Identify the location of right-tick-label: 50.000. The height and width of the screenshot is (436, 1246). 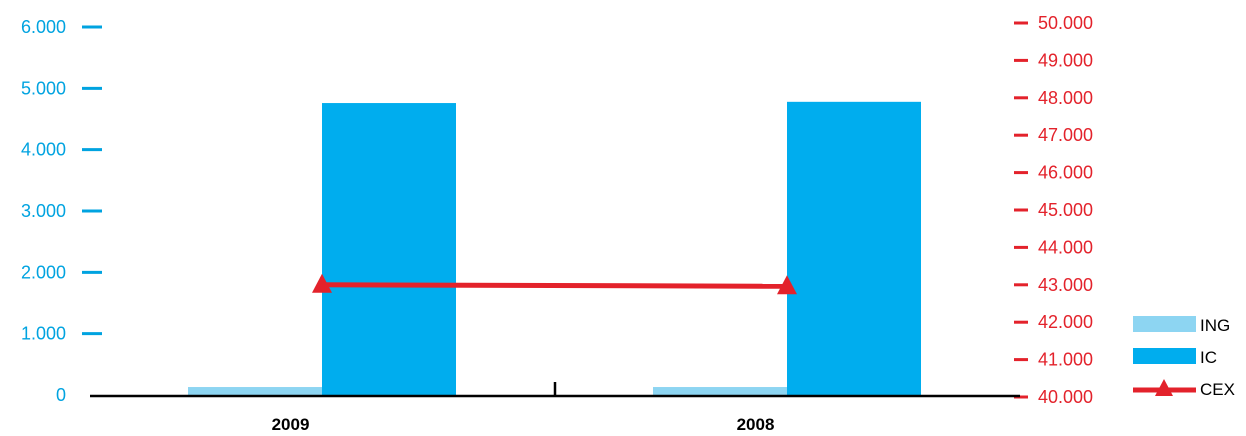
(1065, 23).